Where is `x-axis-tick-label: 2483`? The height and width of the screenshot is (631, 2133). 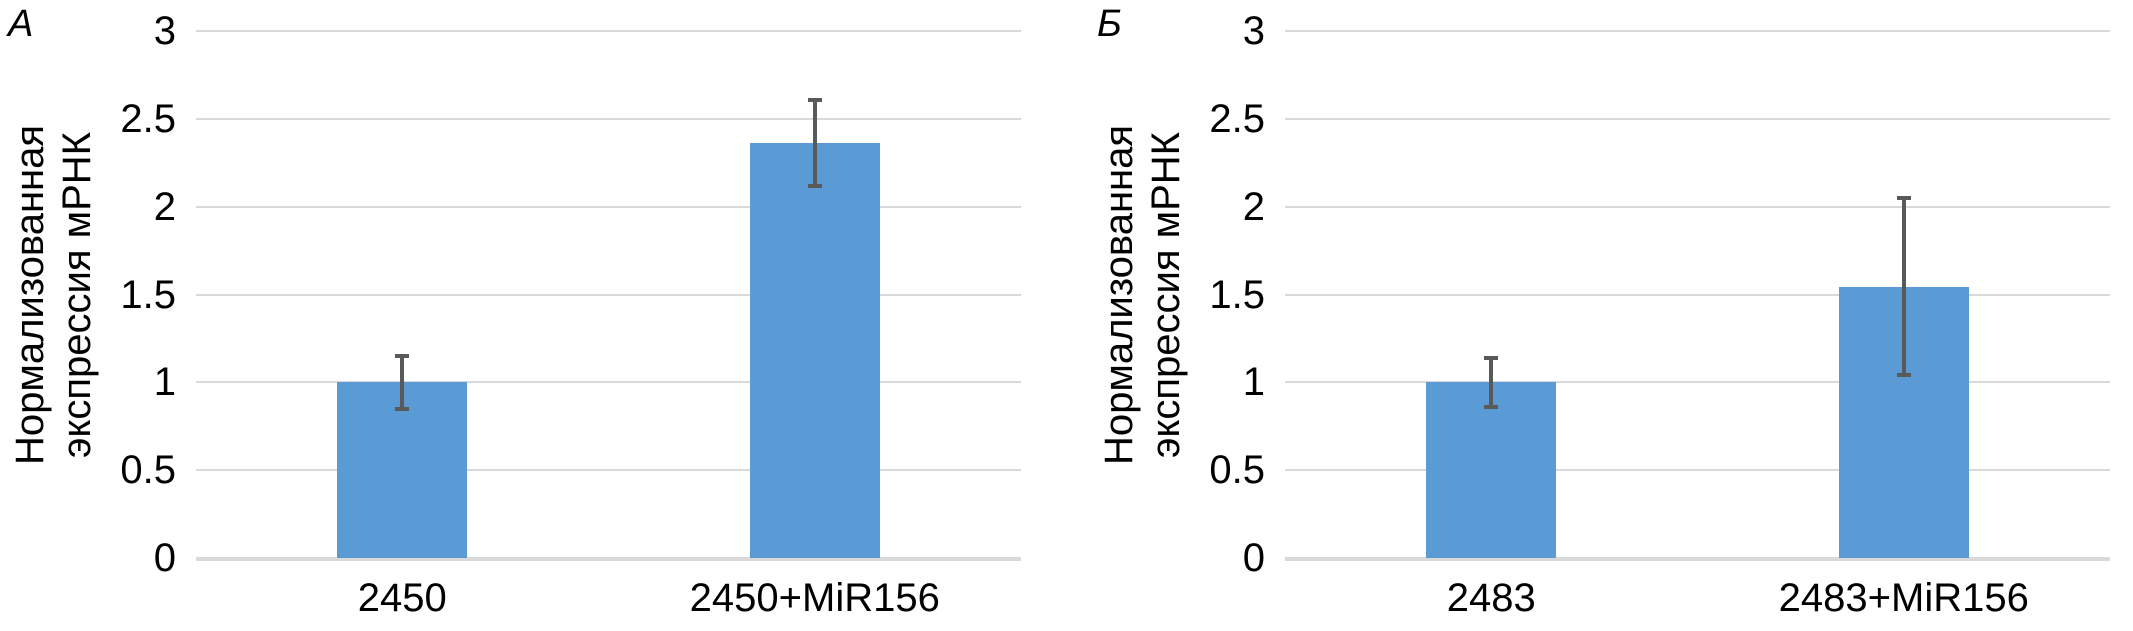 x-axis-tick-label: 2483 is located at coordinates (1491, 598).